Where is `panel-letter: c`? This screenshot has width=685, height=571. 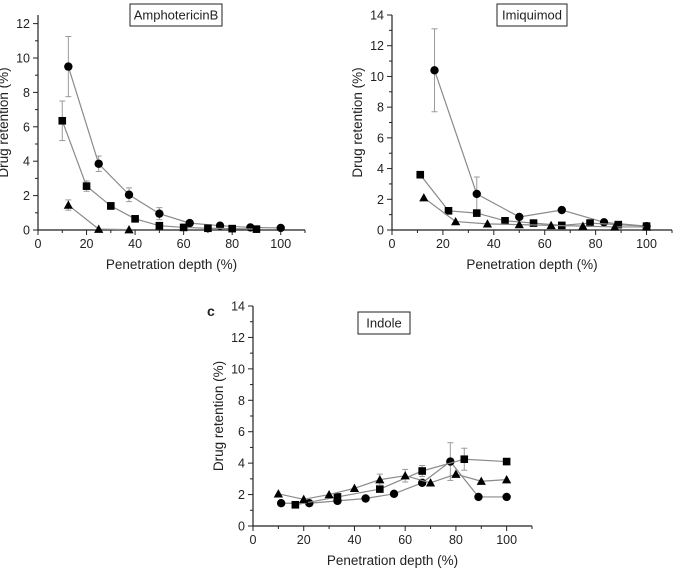 panel-letter: c is located at coordinates (211, 311).